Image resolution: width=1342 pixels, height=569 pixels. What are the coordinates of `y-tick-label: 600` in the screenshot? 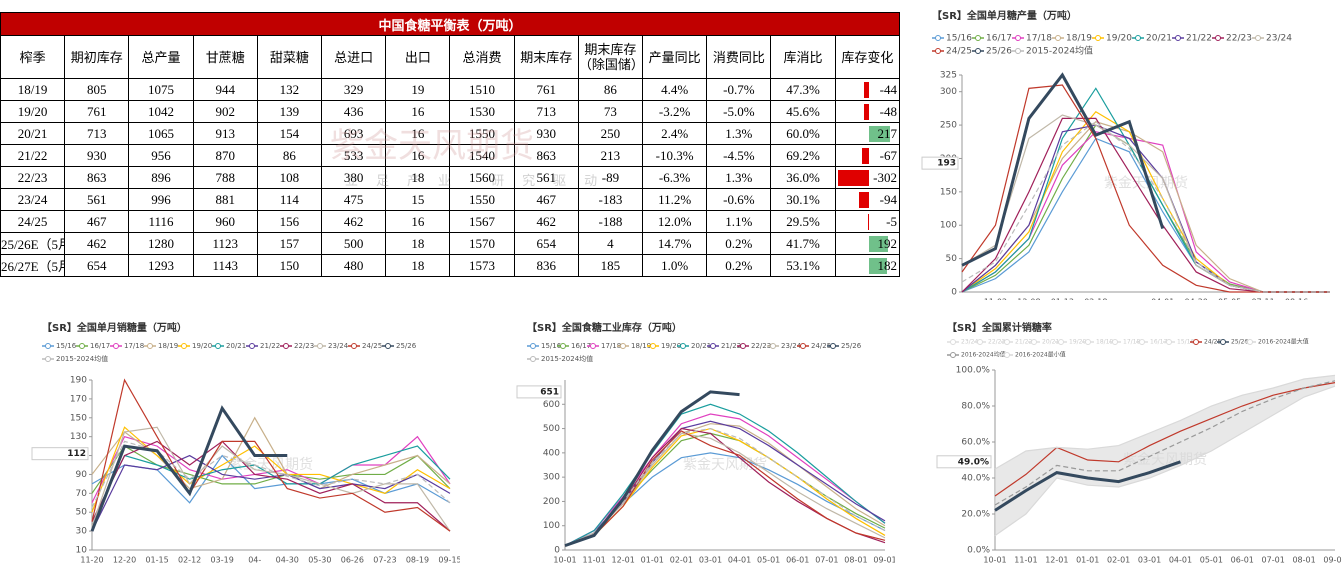 It's located at (551, 405).